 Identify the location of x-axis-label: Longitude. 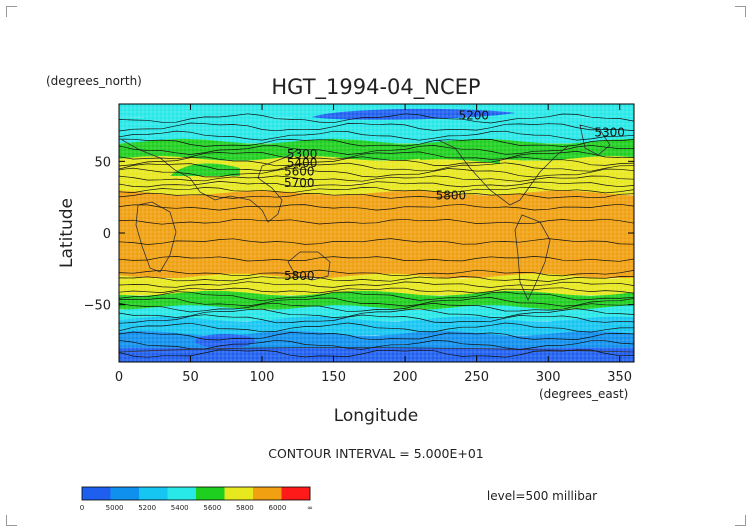
(376, 416).